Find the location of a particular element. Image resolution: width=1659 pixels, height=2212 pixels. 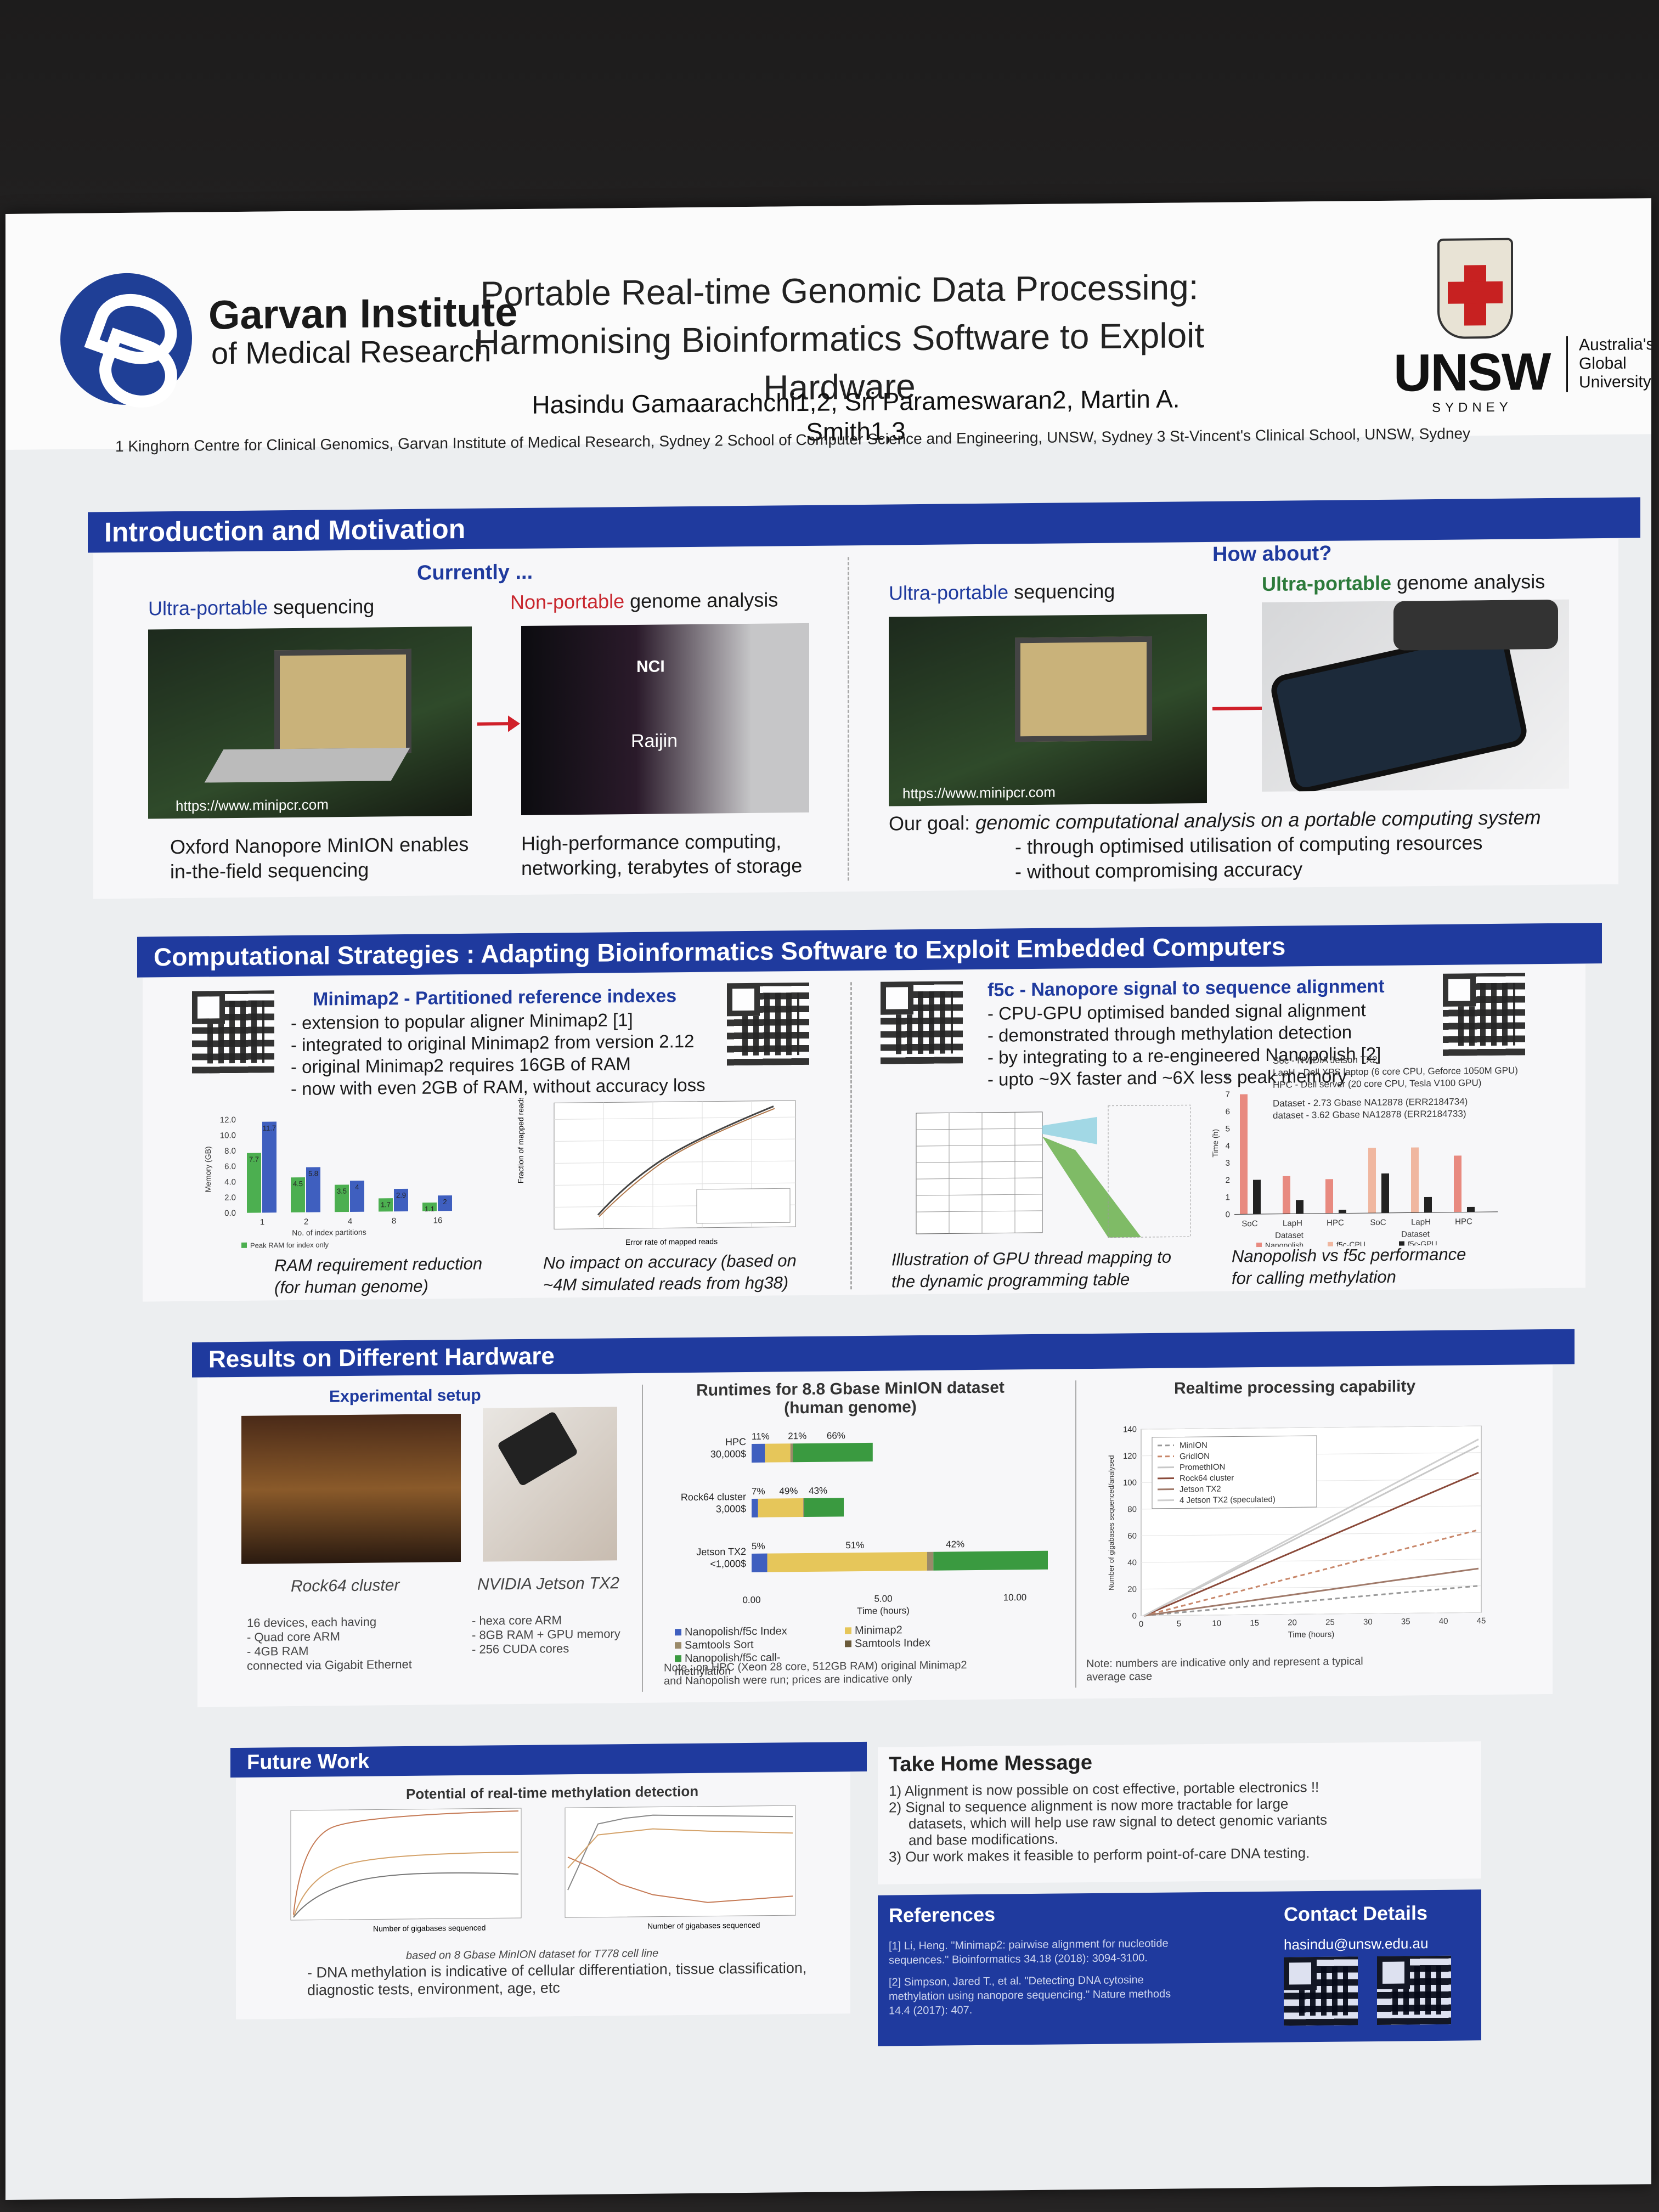

runtime-legend-item: Nanopolish/f5c call-methylation is located at coordinates (754, 1665).